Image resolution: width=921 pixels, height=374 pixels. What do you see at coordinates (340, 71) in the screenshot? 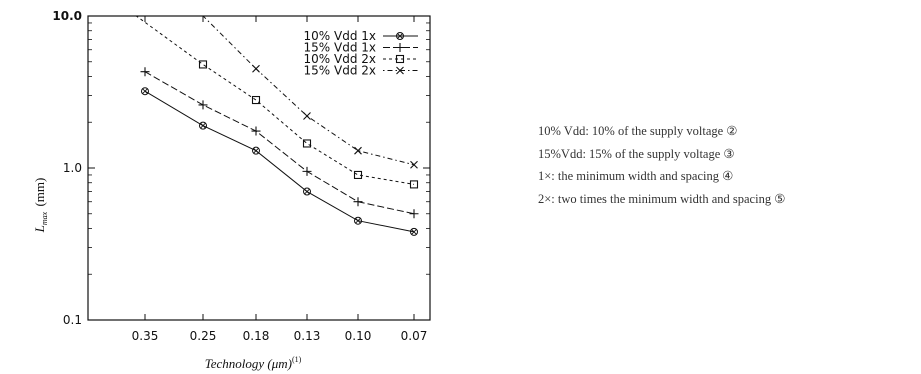
I see `legend-label: 15% Vdd 2x` at bounding box center [340, 71].